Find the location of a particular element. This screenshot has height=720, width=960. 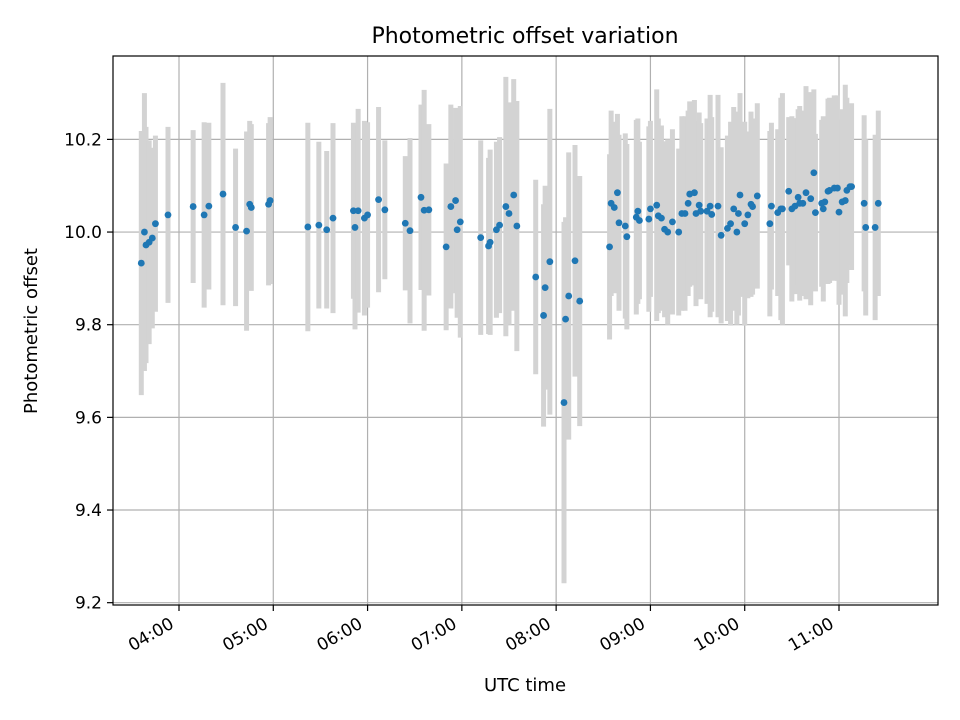

y-axis-label: Photometric offset is located at coordinates (31, 331).